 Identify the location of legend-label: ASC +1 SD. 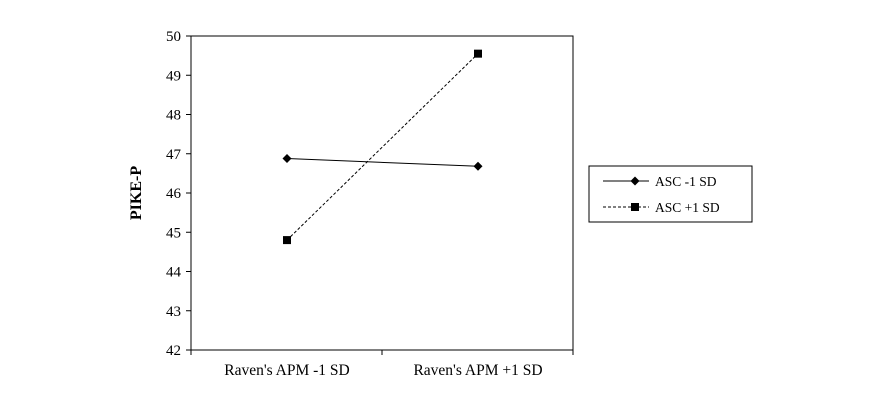
(687, 207).